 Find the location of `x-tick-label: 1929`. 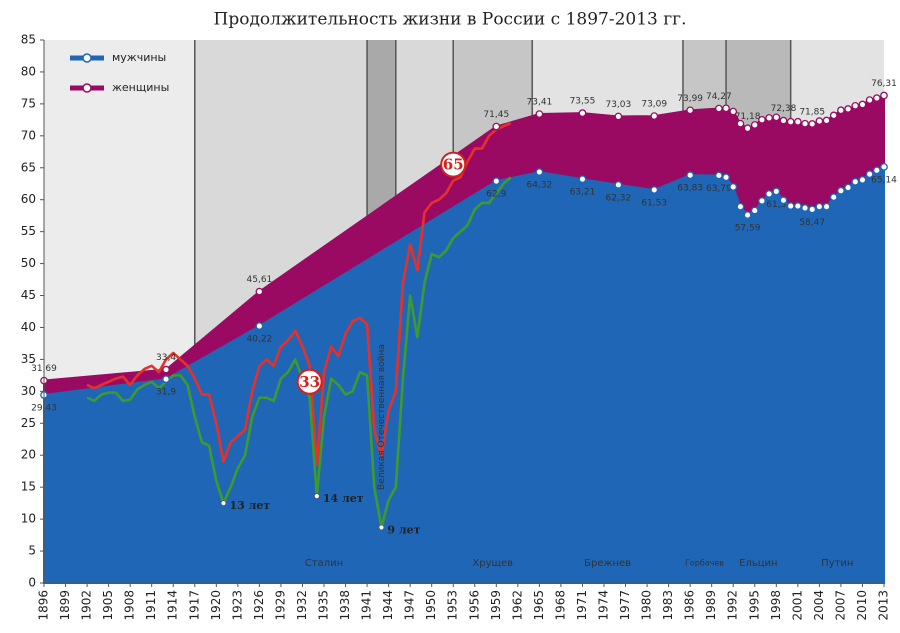

x-tick-label: 1929 is located at coordinates (280, 605).